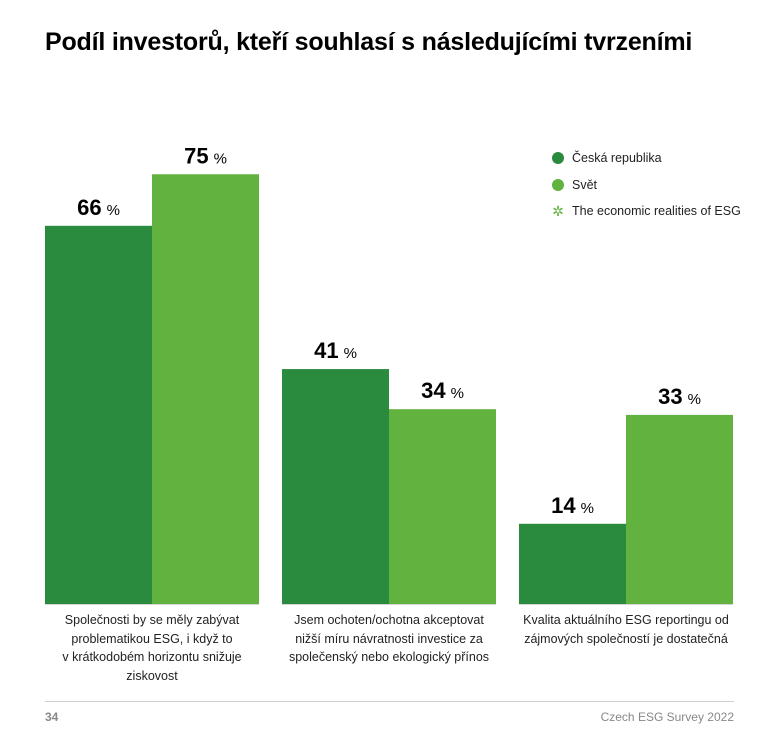  I want to click on legend-item-svet: Svět, so click(646, 185).